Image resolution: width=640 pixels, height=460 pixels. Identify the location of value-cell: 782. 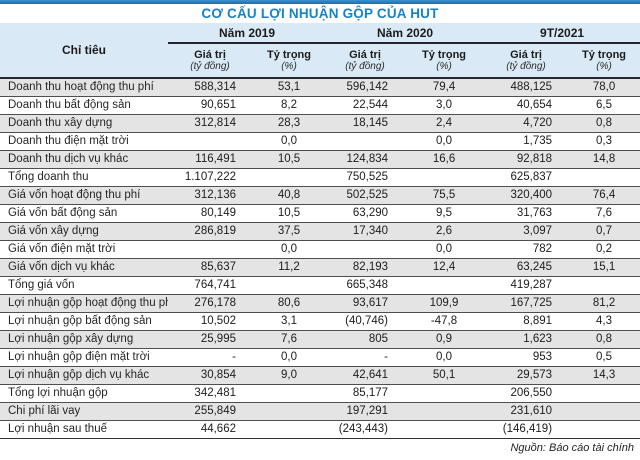
(526, 249).